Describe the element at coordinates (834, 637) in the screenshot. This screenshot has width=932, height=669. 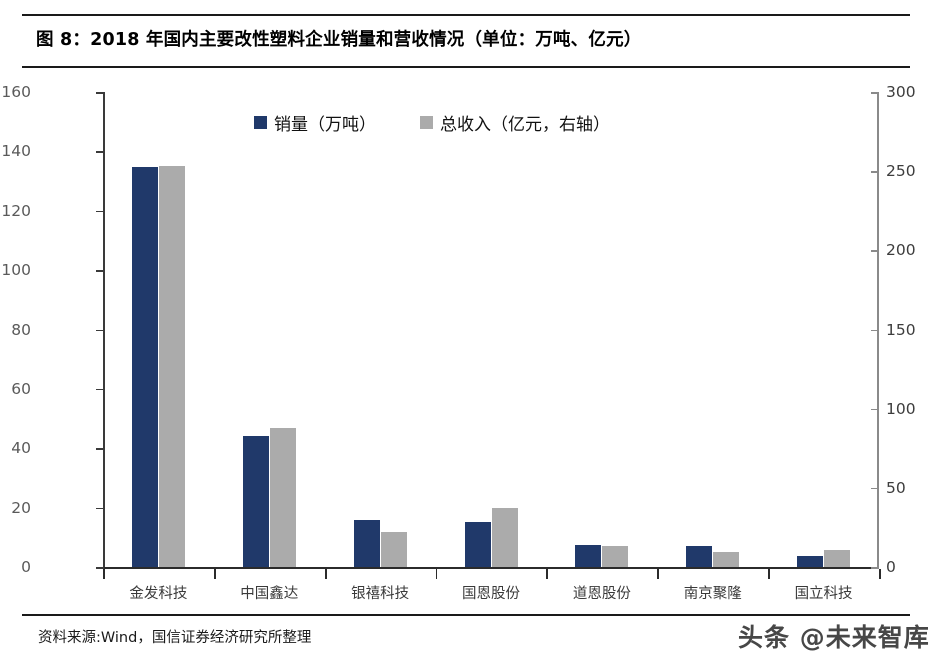
I see `watermark: 头条 @未来智库` at that location.